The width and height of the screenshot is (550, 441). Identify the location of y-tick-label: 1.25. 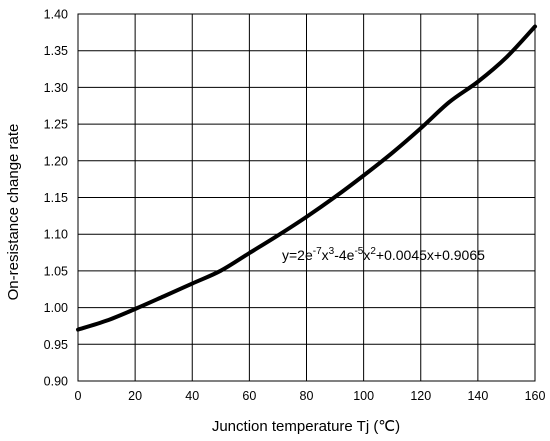
(56, 125).